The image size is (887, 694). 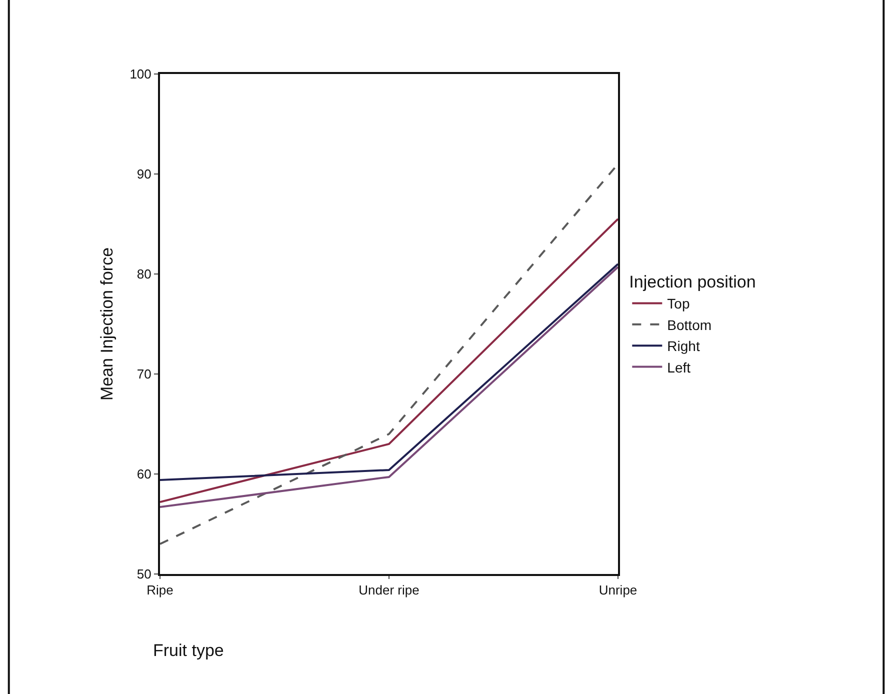 I want to click on x-axis-title: Fruit type, so click(x=188, y=650).